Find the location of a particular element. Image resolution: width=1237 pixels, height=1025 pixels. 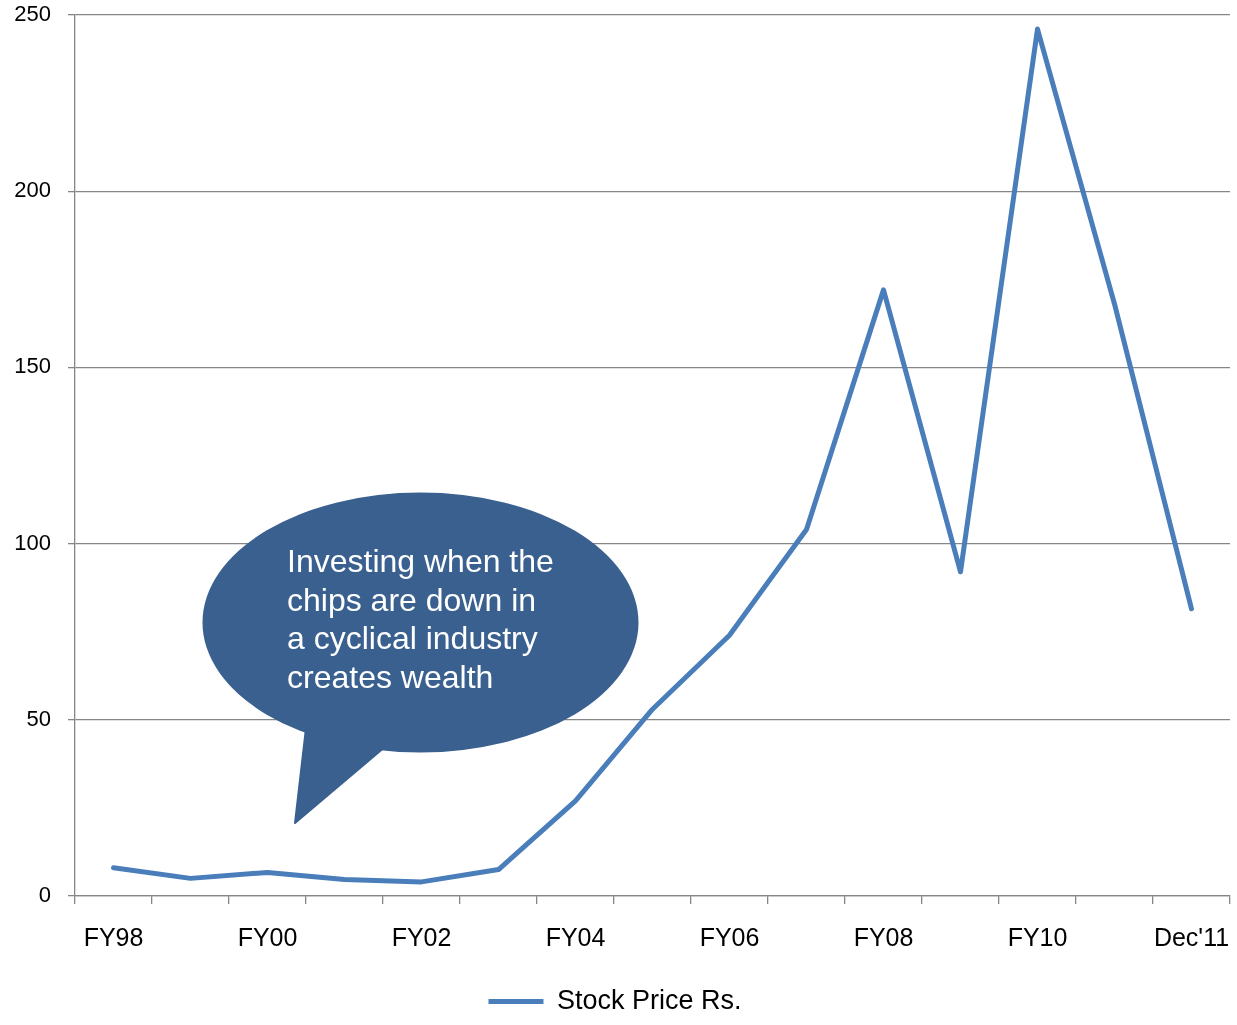

y-tick-label: 50 is located at coordinates (38, 718).